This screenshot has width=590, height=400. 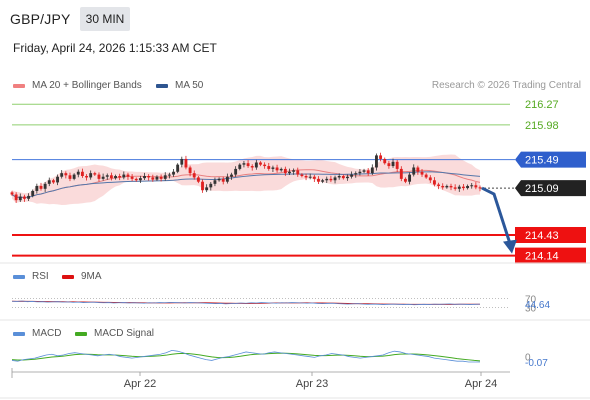 What do you see at coordinates (87, 85) in the screenshot?
I see `legend-label-ma20: MA 20 + Bollinger Bands` at bounding box center [87, 85].